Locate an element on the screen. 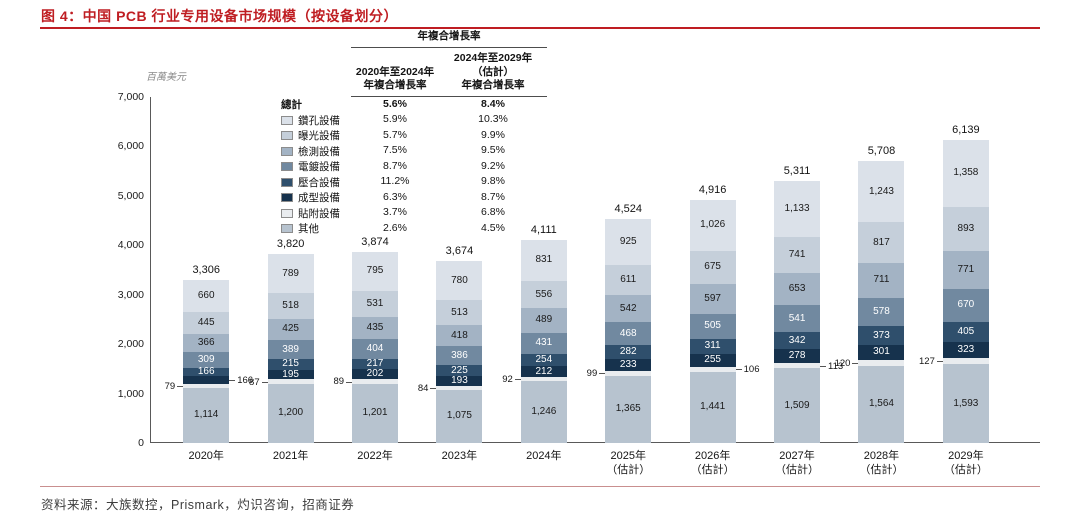 The width and height of the screenshot is (1080, 517). x-axis-label-year: 2022年 is located at coordinates (375, 456).